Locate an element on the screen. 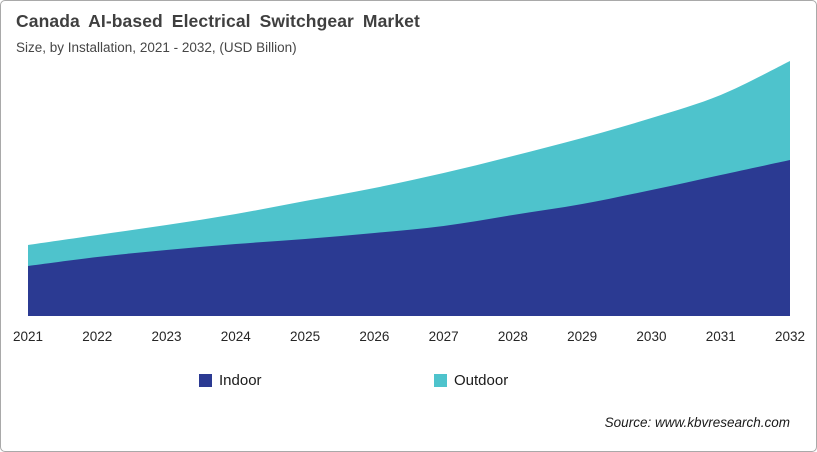 Image resolution: width=817 pixels, height=452 pixels. legend-item-indoor: Indoor is located at coordinates (230, 380).